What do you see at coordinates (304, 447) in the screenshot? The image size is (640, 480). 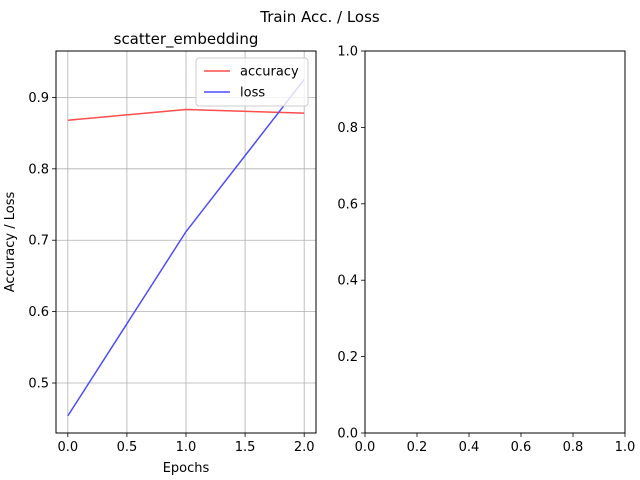 I see `left-subplot-x-tick-label: 2.0` at bounding box center [304, 447].